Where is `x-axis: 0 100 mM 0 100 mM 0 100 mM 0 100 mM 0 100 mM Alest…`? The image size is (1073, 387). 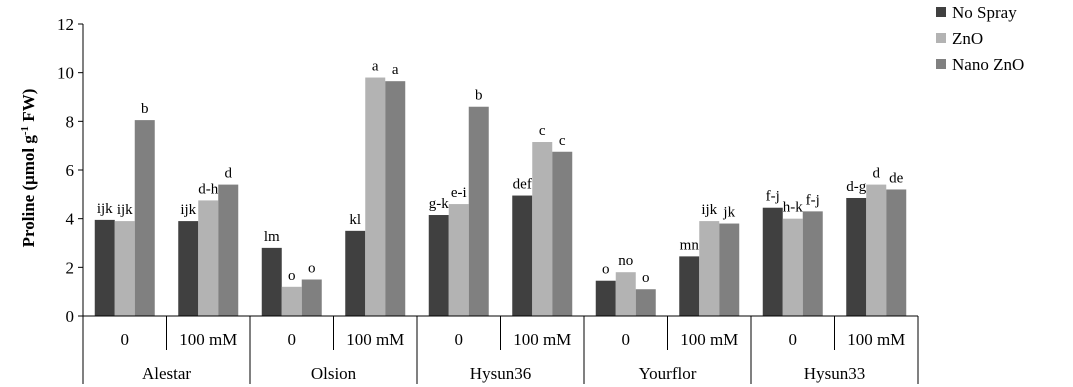
x-axis: 0 100 mM 0 100 mM 0 100 mM 0 100 mM 0 100 mM Alest… is located at coordinates (500, 349).